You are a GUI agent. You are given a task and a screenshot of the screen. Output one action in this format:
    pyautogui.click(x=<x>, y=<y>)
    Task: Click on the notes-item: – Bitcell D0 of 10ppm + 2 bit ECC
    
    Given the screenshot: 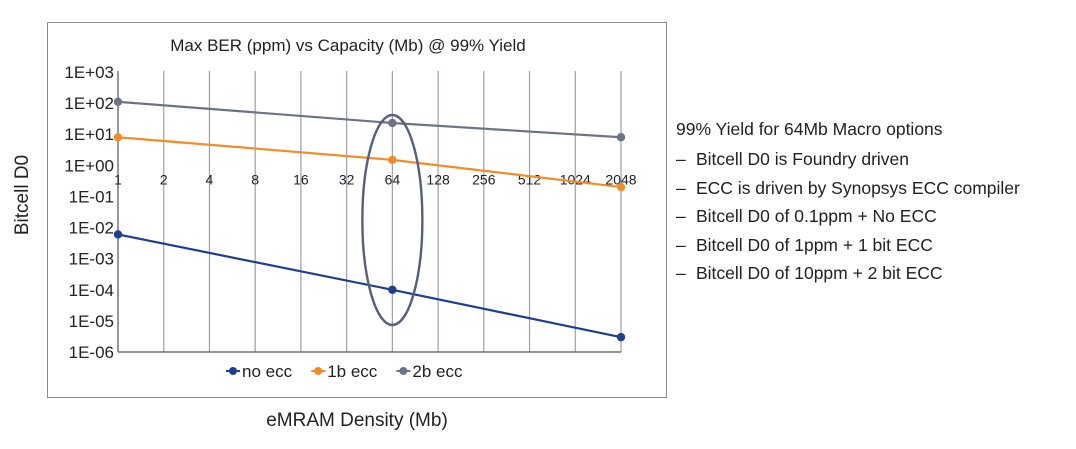 What is the action you would take?
    pyautogui.click(x=873, y=273)
    